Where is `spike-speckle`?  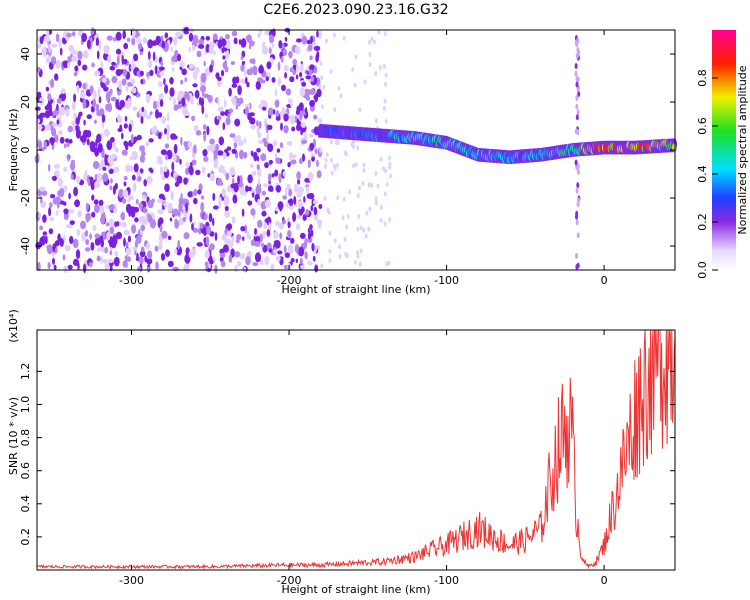 spike-speckle is located at coordinates (577, 84).